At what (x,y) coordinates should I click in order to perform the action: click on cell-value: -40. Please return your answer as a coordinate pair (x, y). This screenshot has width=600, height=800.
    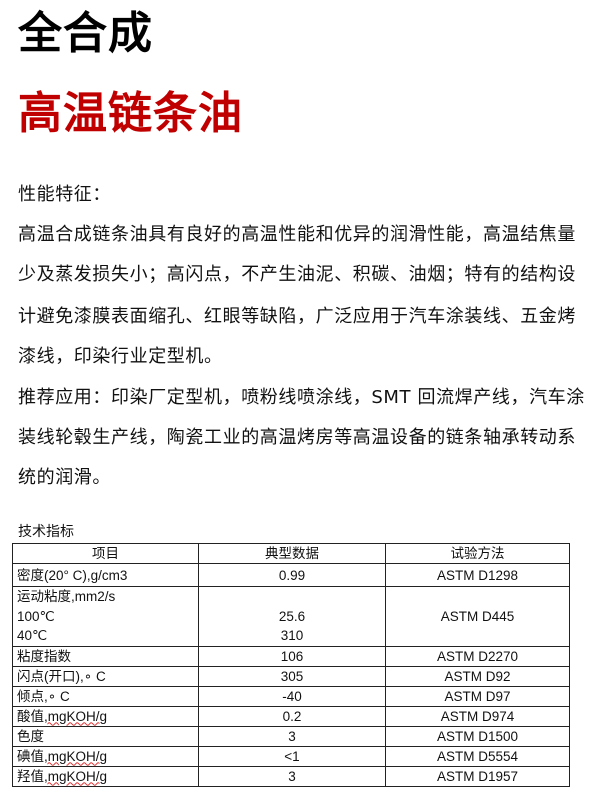
    Looking at the image, I should click on (292, 696).